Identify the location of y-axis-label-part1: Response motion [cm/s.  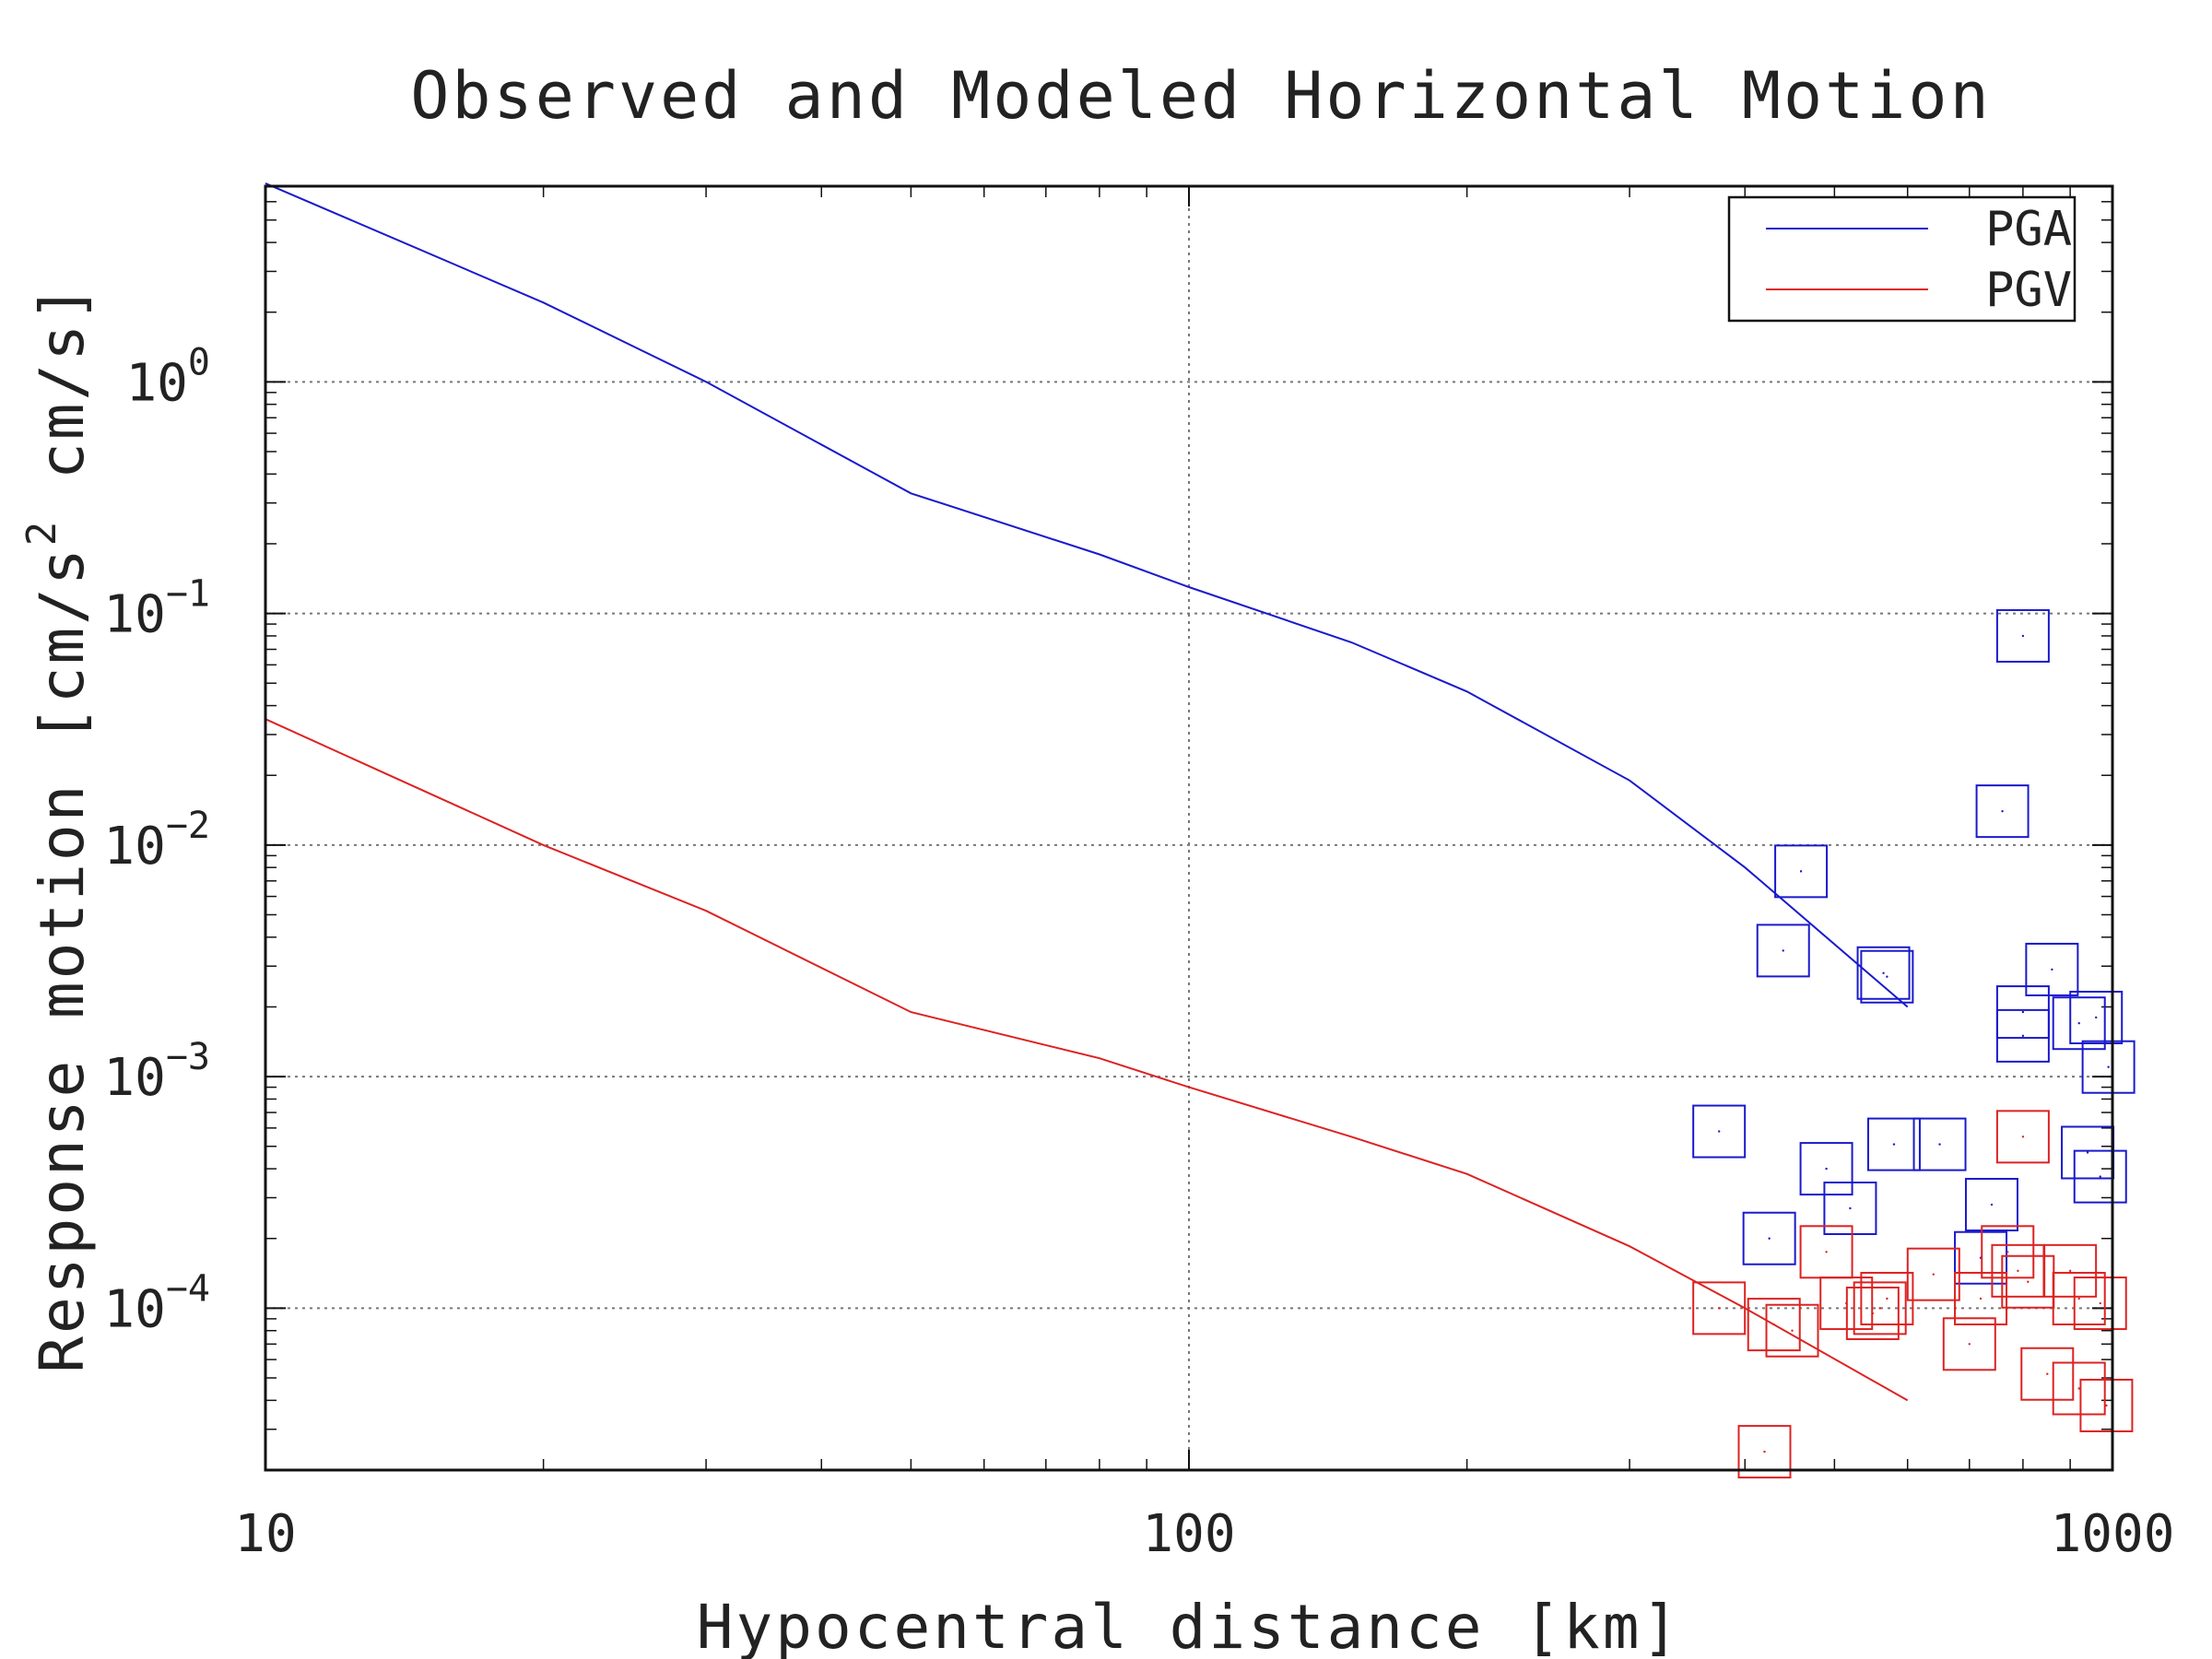
(62, 959).